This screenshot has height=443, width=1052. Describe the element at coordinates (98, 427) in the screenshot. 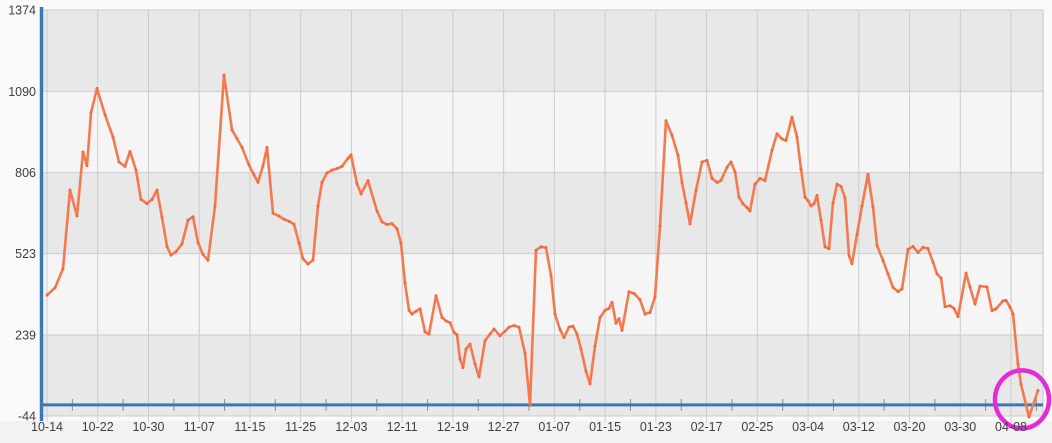

I see `x-axis-label: 10-22` at that location.